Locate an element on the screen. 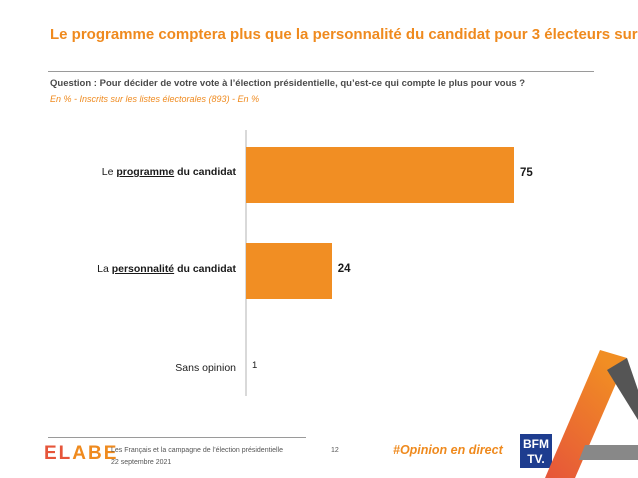 Image resolution: width=638 pixels, height=478 pixels. category-label-sans-opinion: Sans opinion is located at coordinates (205, 368).